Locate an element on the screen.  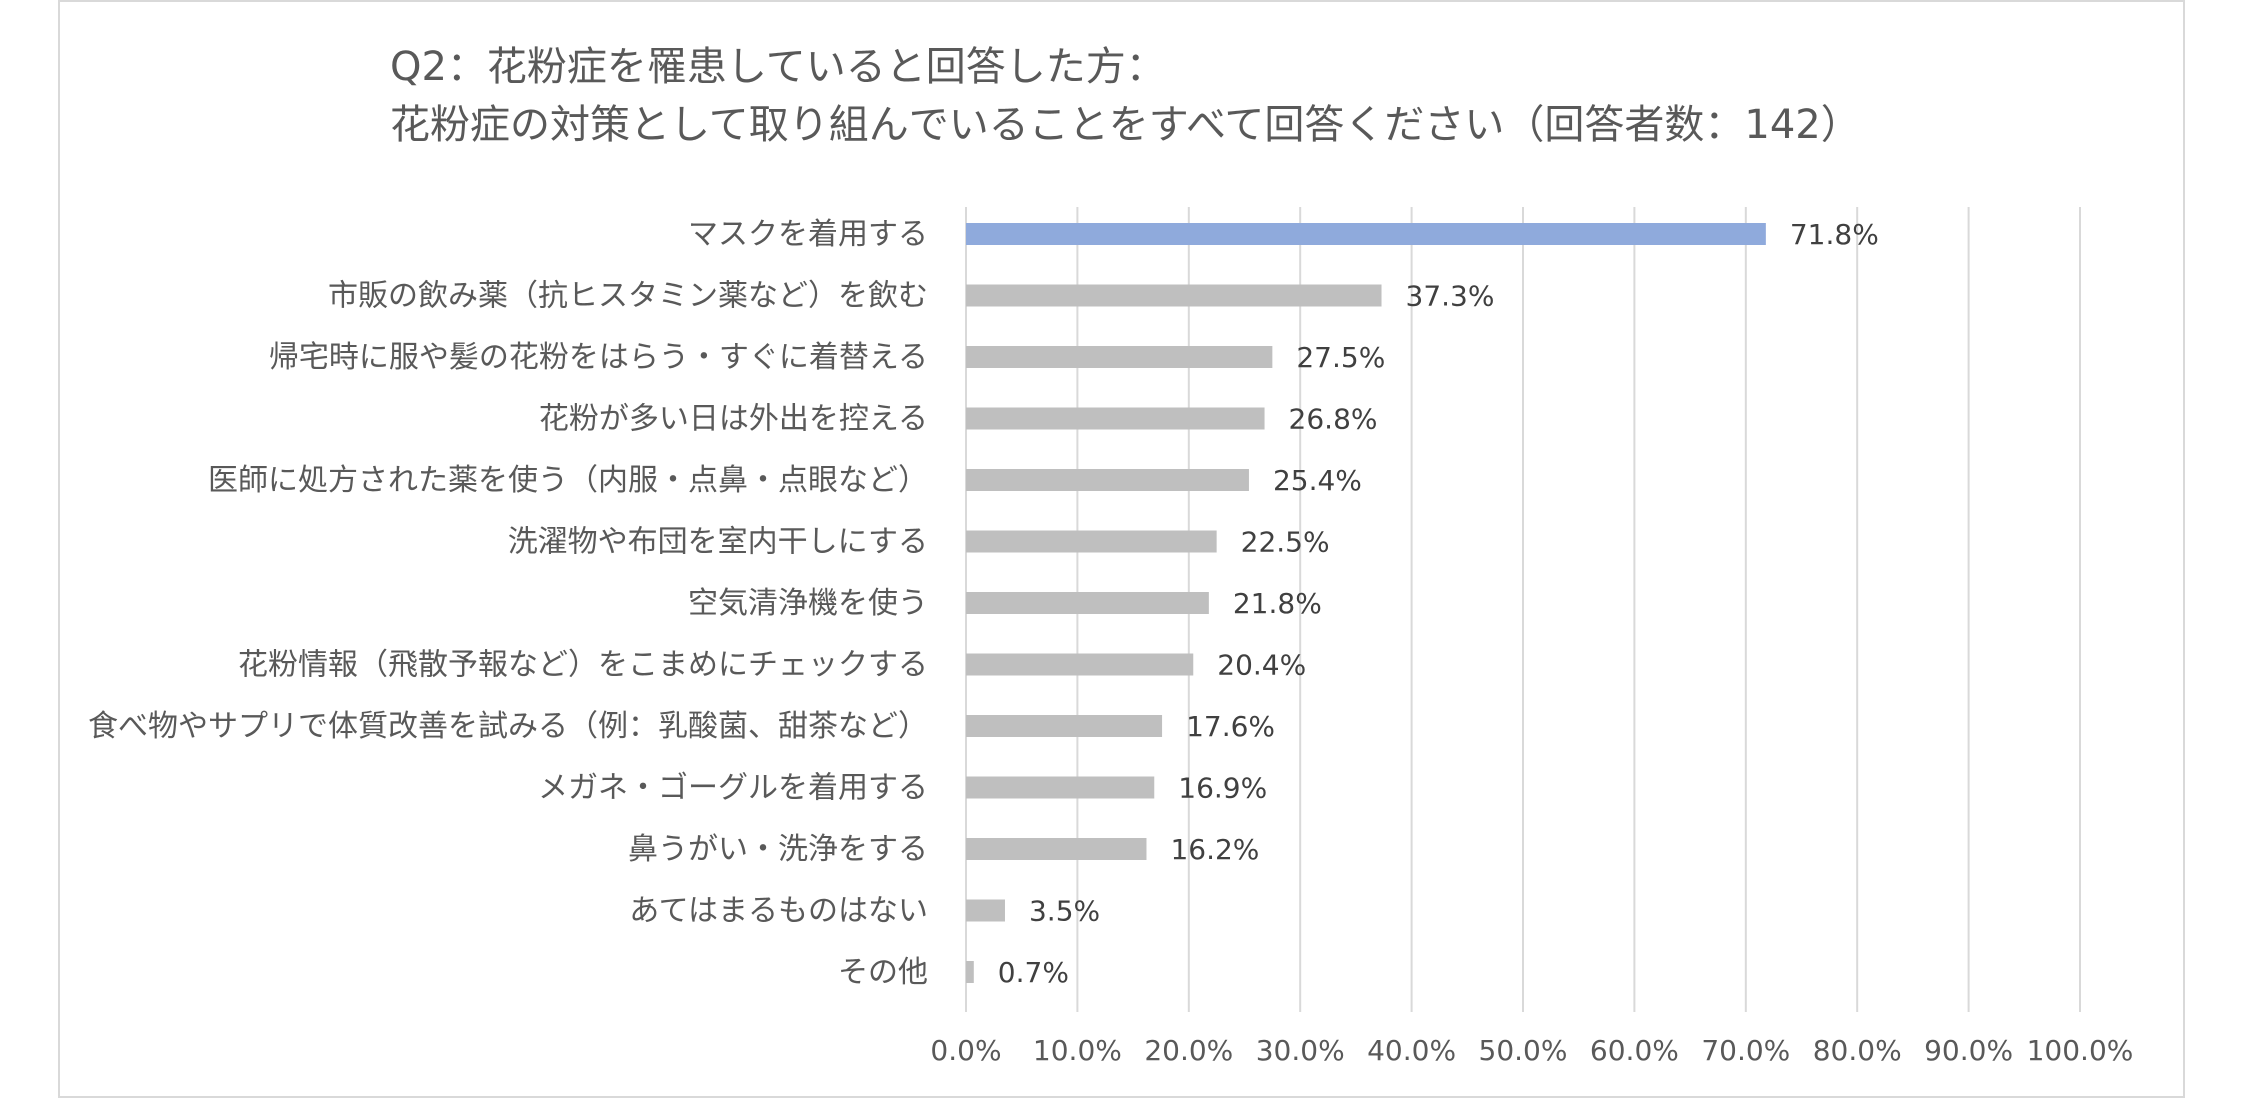
x-tick-label: 80.0% is located at coordinates (1857, 1050).